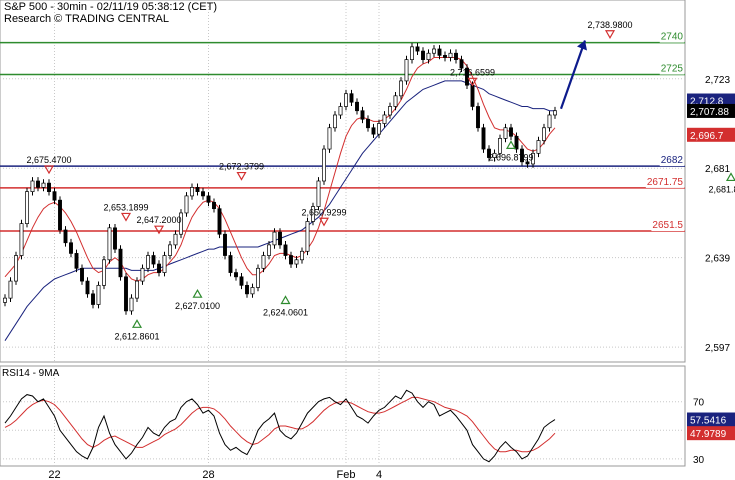 The image size is (735, 480). What do you see at coordinates (667, 225) in the screenshot?
I see `level-label: 2651.5` at bounding box center [667, 225].